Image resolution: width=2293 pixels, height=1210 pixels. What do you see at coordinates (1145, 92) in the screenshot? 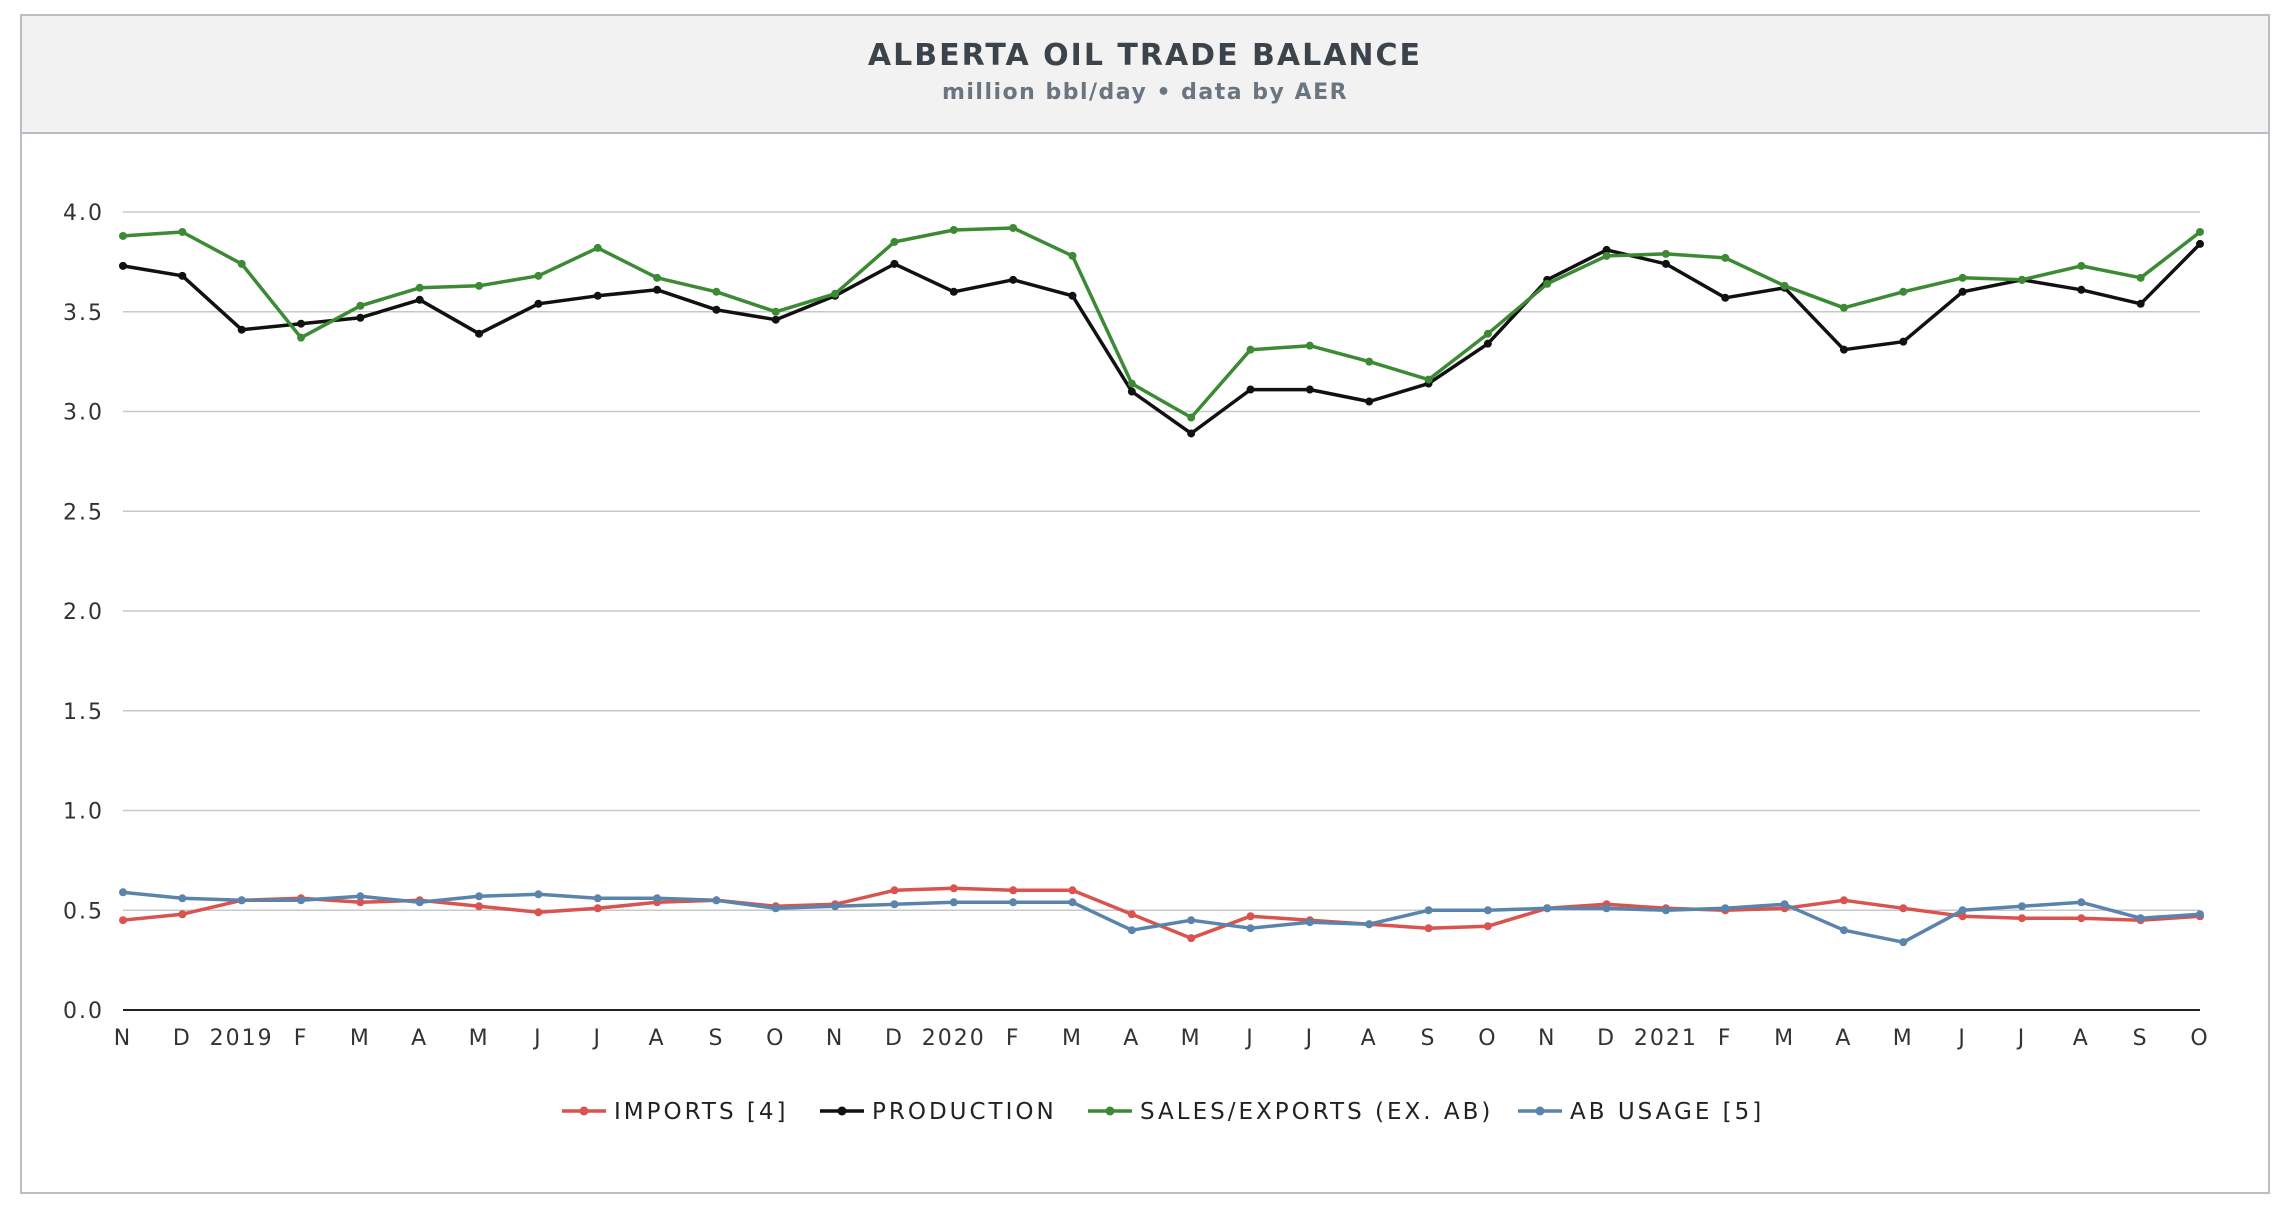
I see `chart-subtitle: million bbl/day • data by AER` at bounding box center [1145, 92].